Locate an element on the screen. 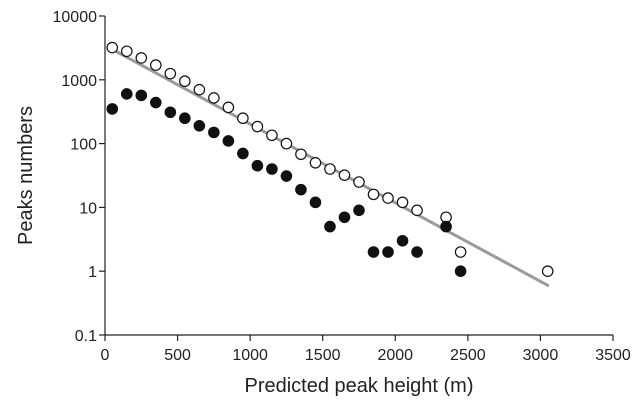 The height and width of the screenshot is (405, 642). y-tick-label: 1000 is located at coordinates (79, 81).